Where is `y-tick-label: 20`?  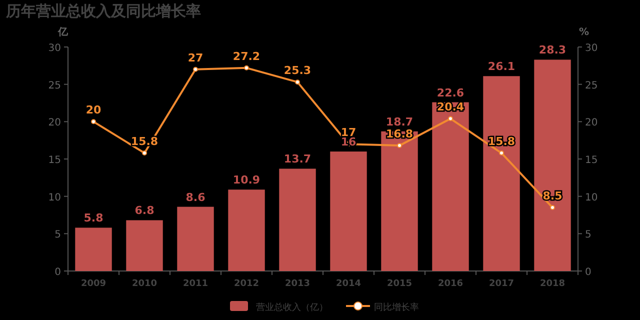 y-tick-label: 20 is located at coordinates (54, 123).